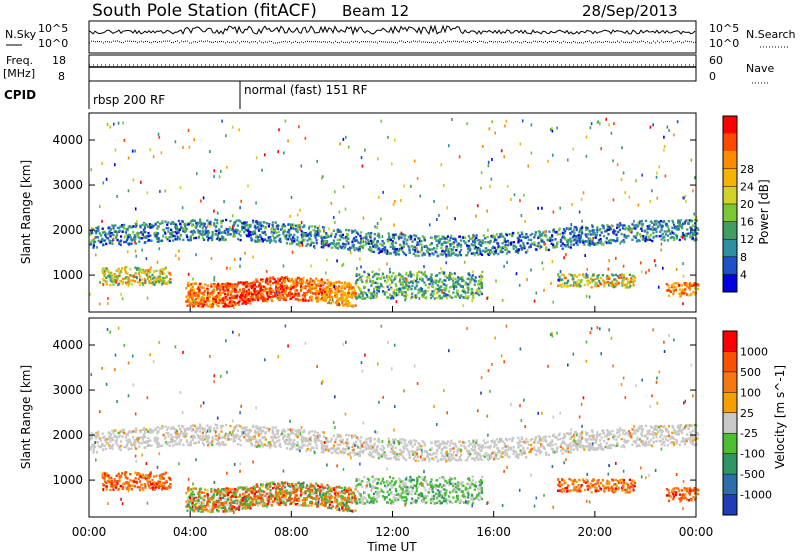 The width and height of the screenshot is (800, 554). What do you see at coordinates (67, 275) in the screenshot?
I see `y-tick-label: 1000` at bounding box center [67, 275].